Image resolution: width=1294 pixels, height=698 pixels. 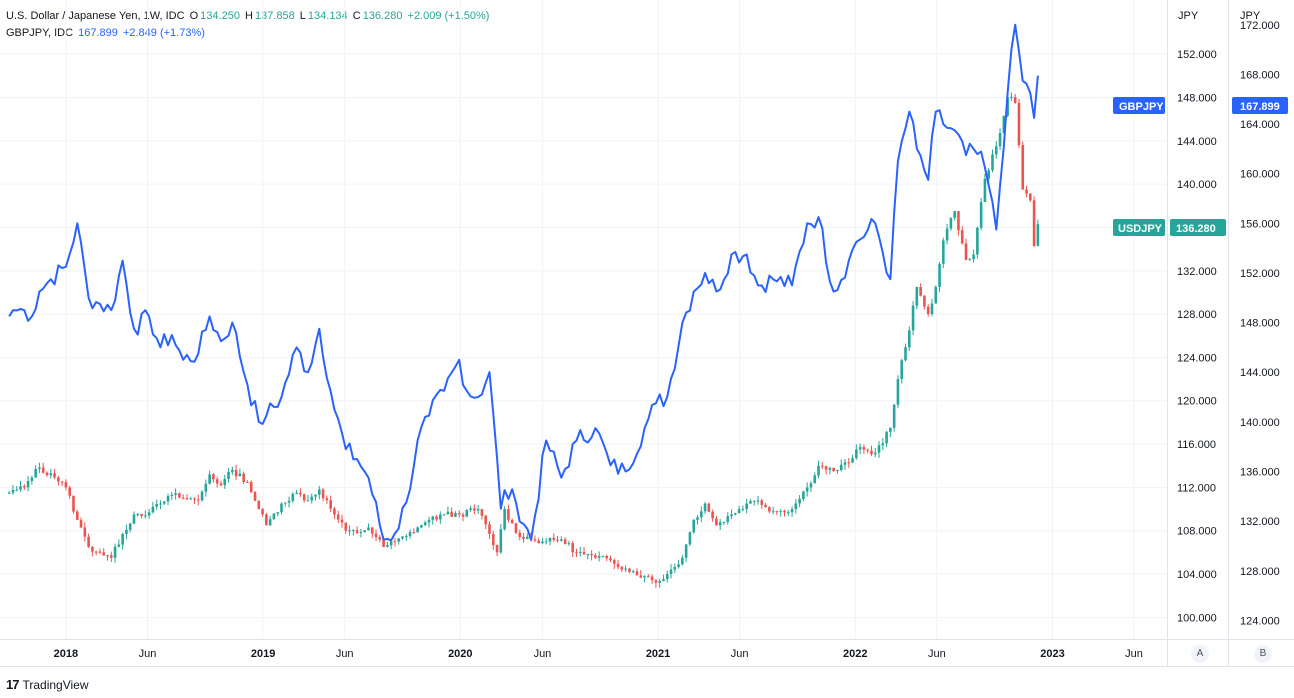 What do you see at coordinates (1260, 125) in the screenshot?
I see `right-tick-label: 164.000` at bounding box center [1260, 125].